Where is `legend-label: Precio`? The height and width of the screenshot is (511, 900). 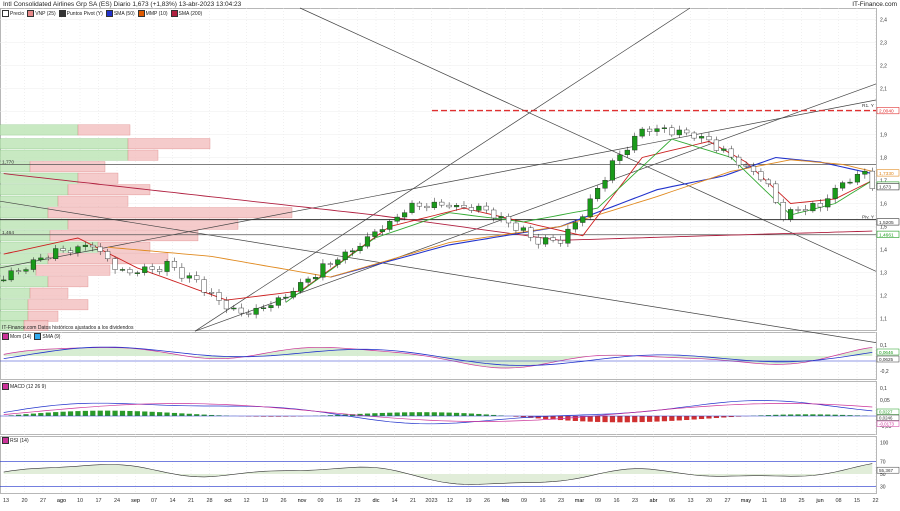 legend-label: Precio is located at coordinates (17, 14).